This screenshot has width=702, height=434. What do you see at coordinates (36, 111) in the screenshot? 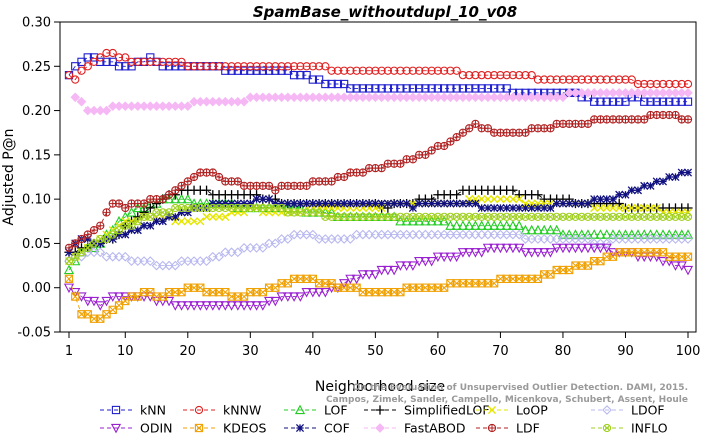
I see `y-tick-label: 0.20` at bounding box center [36, 111].